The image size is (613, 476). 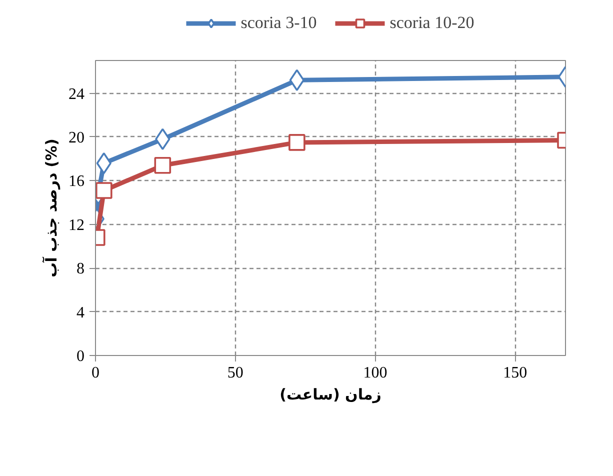 What do you see at coordinates (76, 225) in the screenshot?
I see `y-tick-label: 12` at bounding box center [76, 225].